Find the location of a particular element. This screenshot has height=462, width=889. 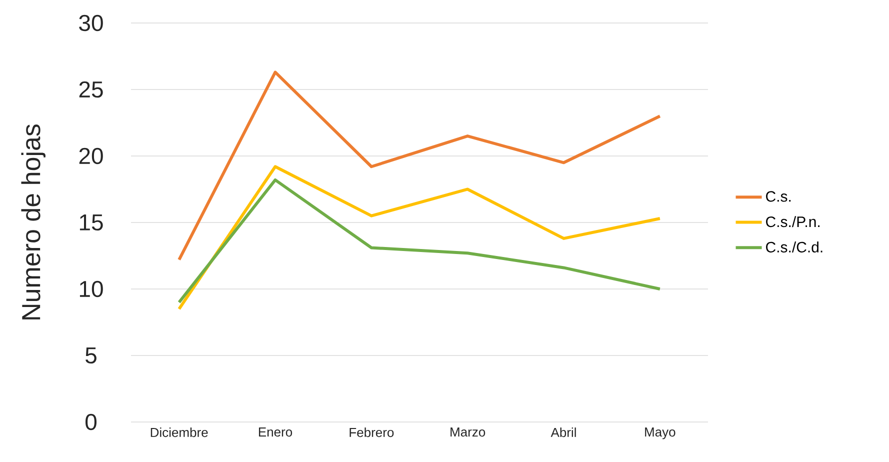

x-tick-label: Mayo is located at coordinates (660, 434).